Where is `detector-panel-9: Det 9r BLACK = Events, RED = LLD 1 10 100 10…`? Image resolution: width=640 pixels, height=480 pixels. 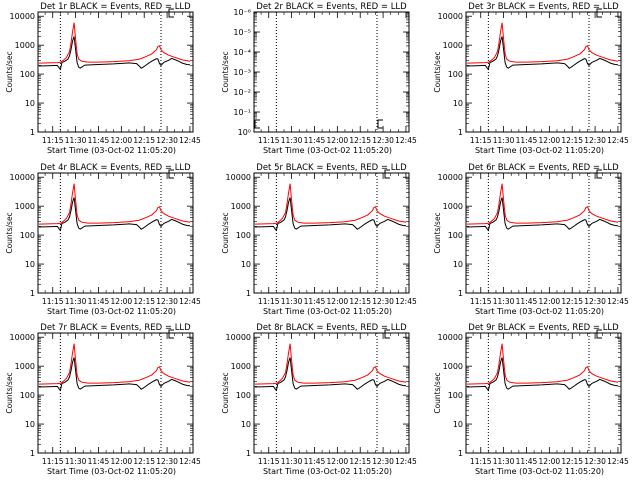
detector-panel-9: Det 9r BLACK = Events, RED = LLD 1 10 100 10… is located at coordinates (531, 399).